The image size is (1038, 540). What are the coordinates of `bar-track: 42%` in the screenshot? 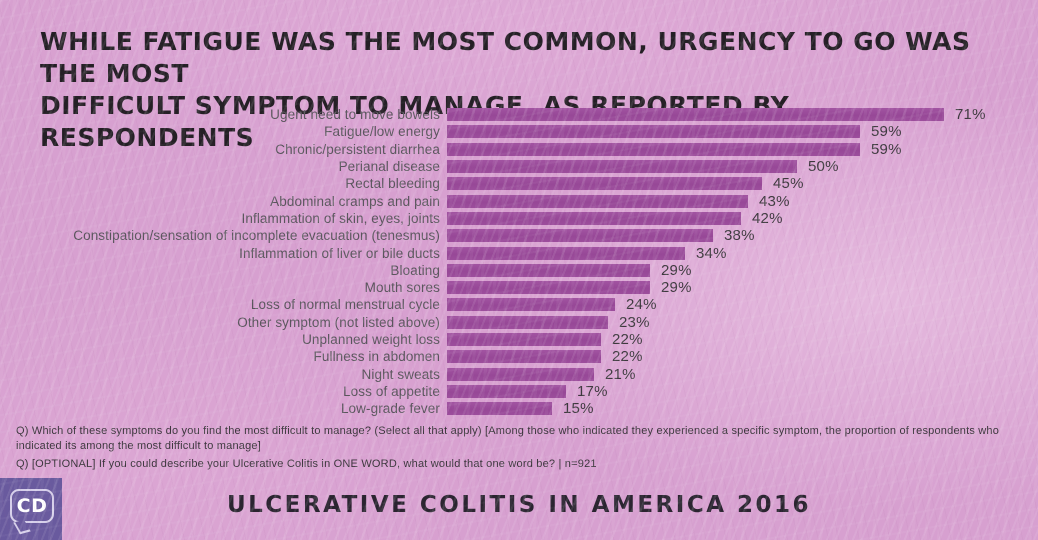 It's located at (737, 218).